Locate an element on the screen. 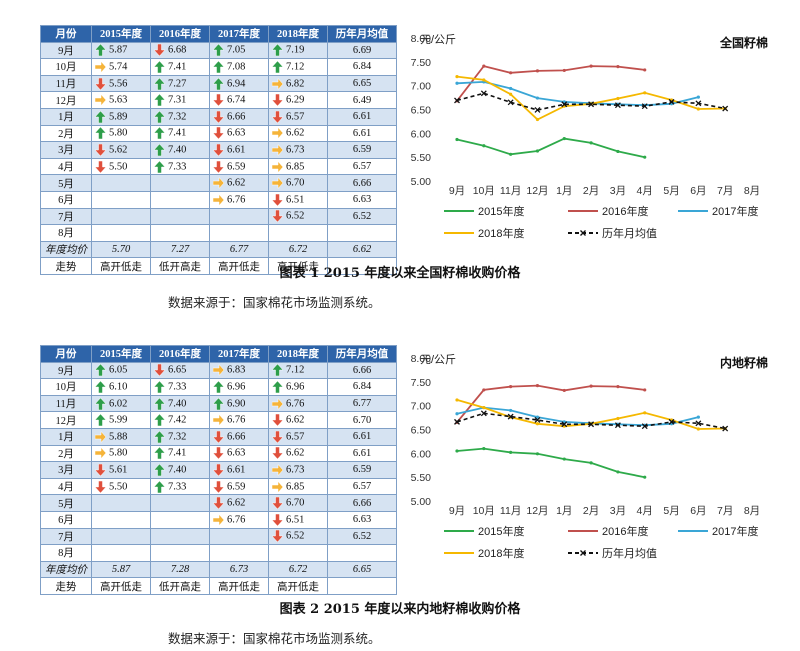 The width and height of the screenshot is (800, 651). price-cell: 6.05 is located at coordinates (121, 370).